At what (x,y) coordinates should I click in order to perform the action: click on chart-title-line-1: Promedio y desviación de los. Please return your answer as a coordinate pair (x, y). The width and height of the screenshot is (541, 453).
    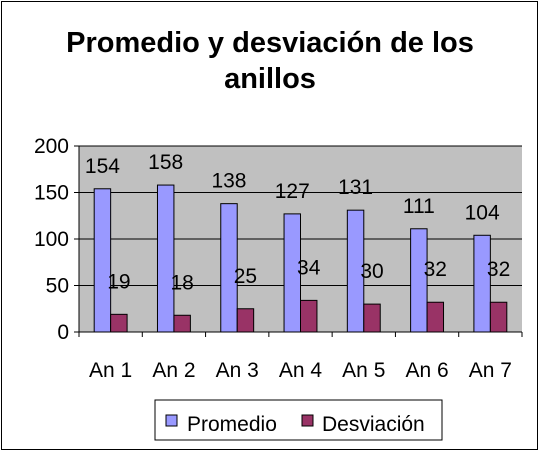
    Looking at the image, I should click on (270, 43).